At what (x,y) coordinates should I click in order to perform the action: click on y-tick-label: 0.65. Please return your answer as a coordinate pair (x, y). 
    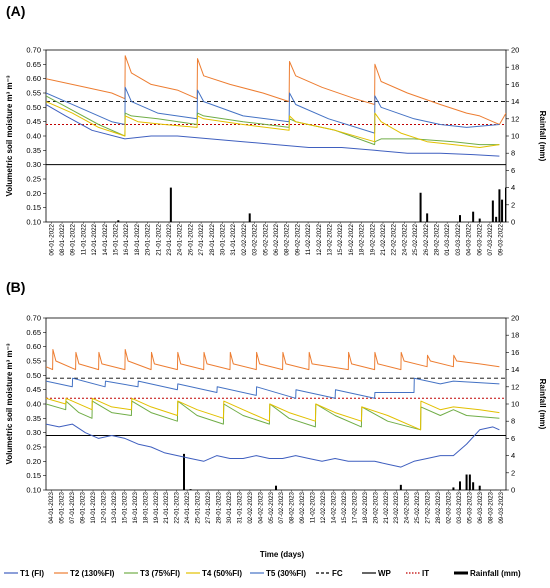
    Looking at the image, I should click on (33, 332).